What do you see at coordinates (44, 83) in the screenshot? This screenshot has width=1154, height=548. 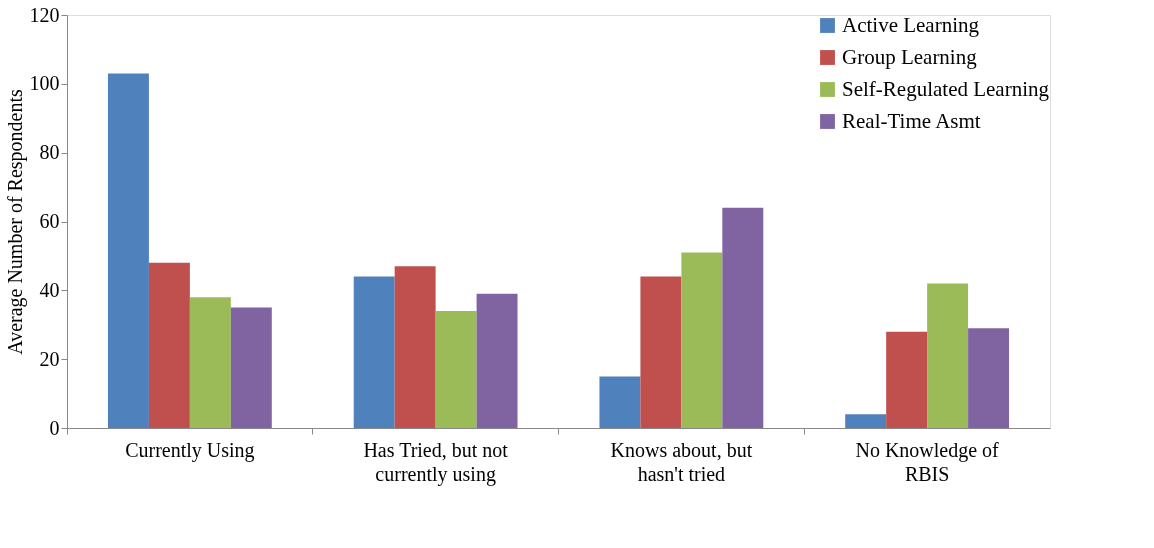 I see `y-tick-label: 100` at bounding box center [44, 83].